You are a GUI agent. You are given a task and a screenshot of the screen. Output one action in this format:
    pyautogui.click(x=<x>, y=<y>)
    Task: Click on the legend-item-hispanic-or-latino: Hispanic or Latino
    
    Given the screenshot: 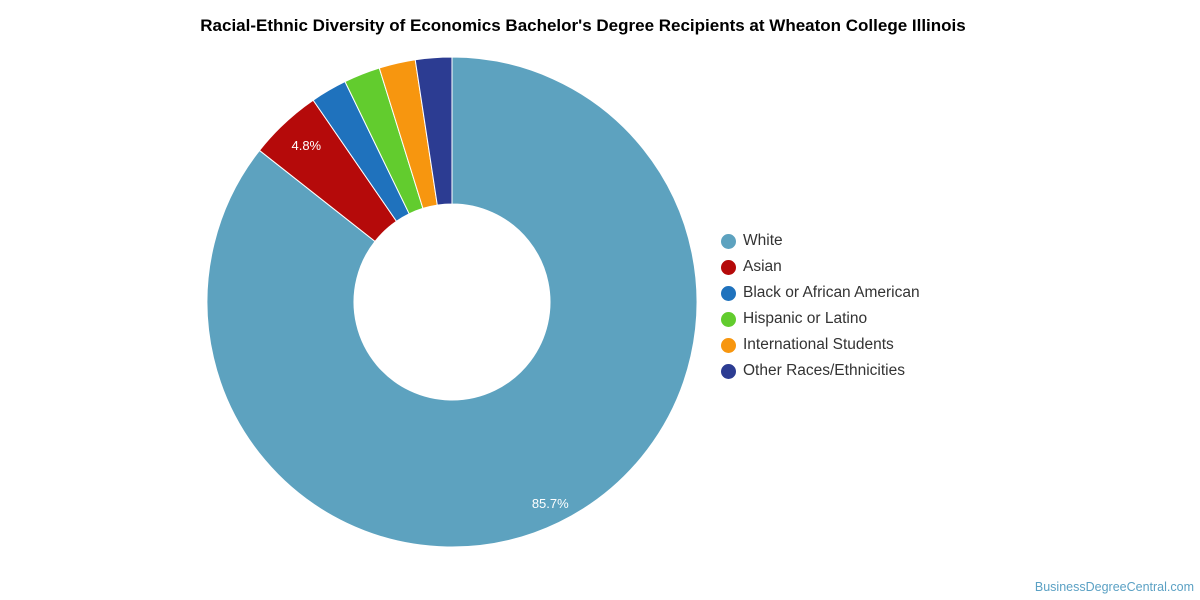 What is the action you would take?
    pyautogui.click(x=820, y=319)
    